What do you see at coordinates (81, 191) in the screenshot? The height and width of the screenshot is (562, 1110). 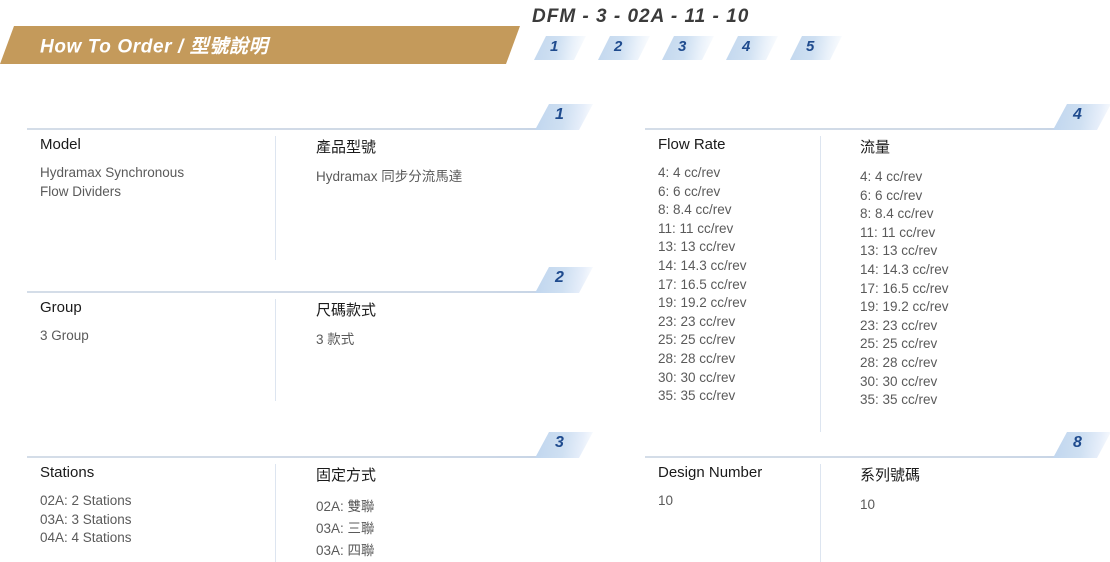 I see `list-item: Flow Dividers` at bounding box center [81, 191].